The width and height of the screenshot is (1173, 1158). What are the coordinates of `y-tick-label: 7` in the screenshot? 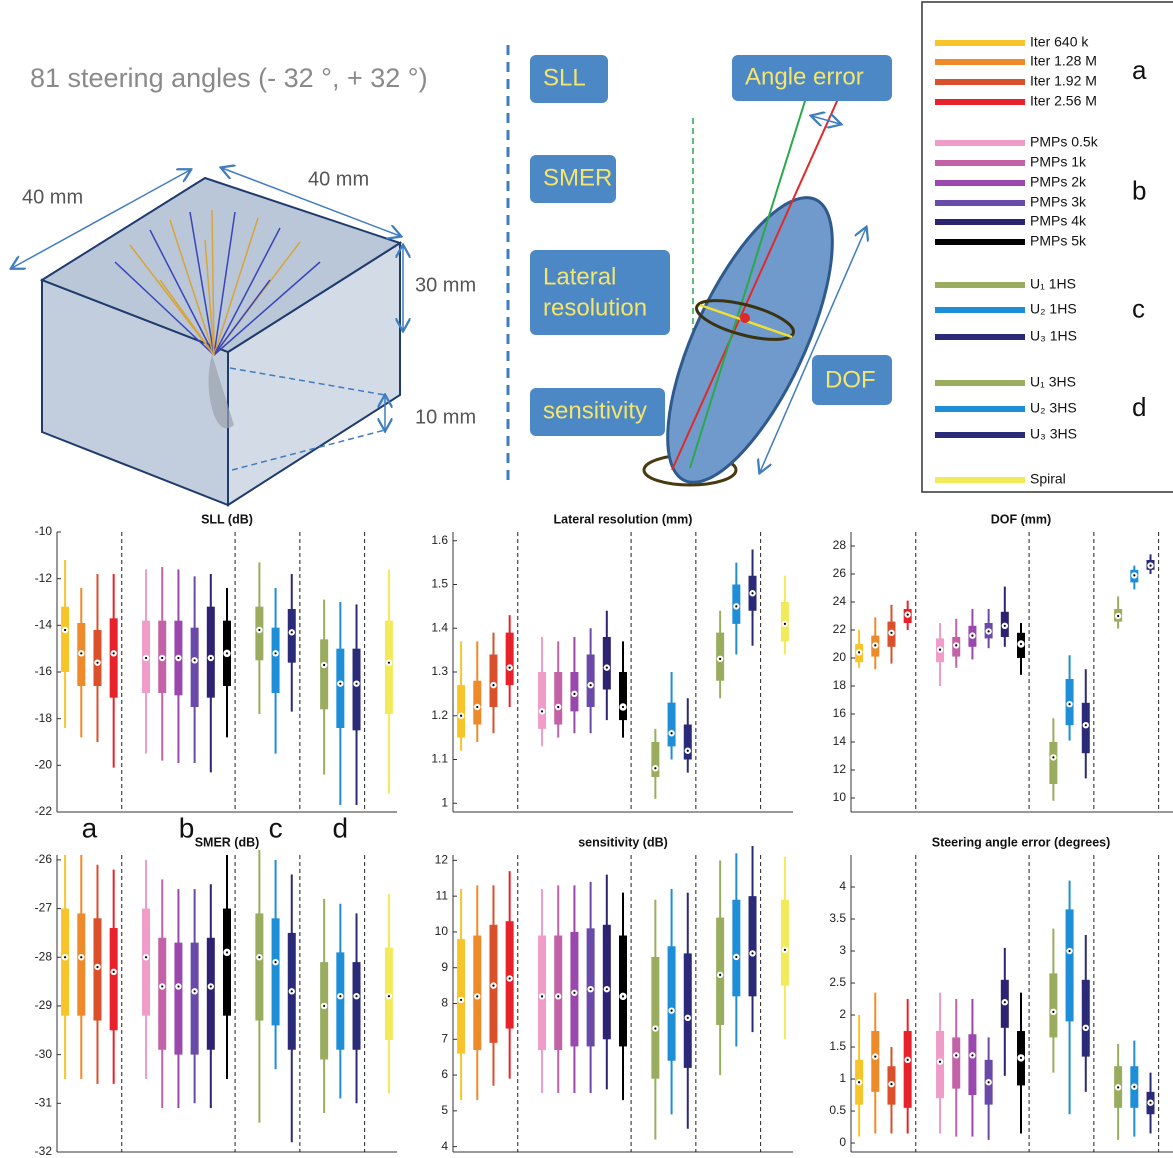 It's located at (444, 1038).